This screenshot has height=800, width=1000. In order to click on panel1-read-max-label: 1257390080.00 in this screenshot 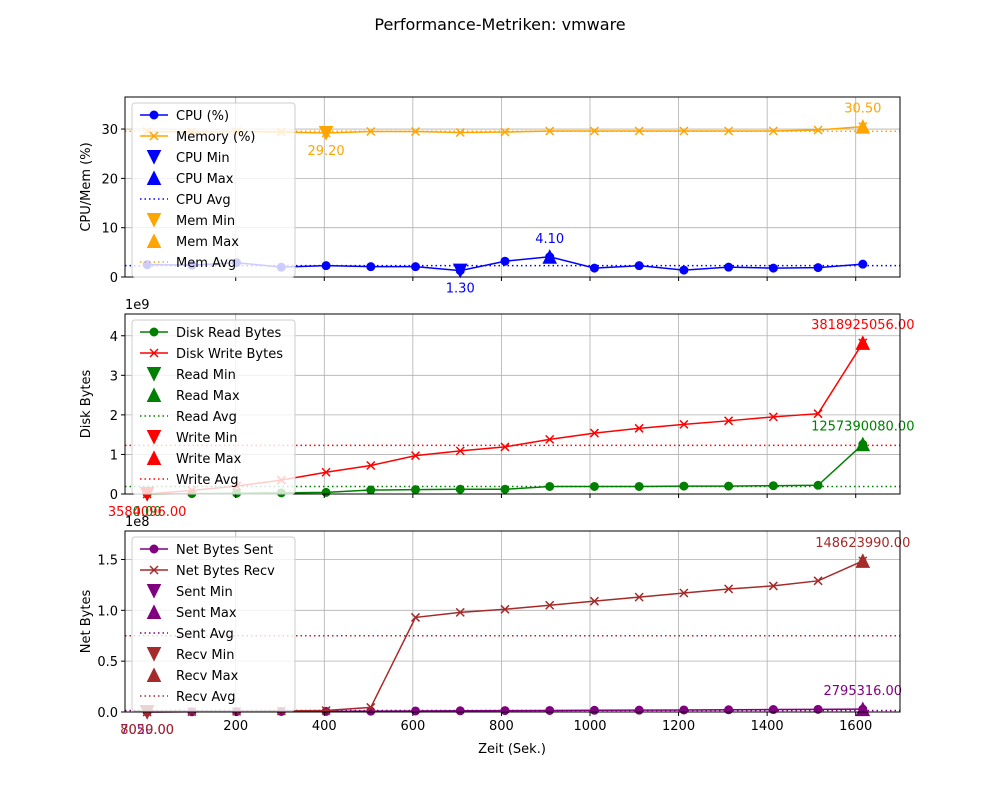, I will do `click(862, 426)`.